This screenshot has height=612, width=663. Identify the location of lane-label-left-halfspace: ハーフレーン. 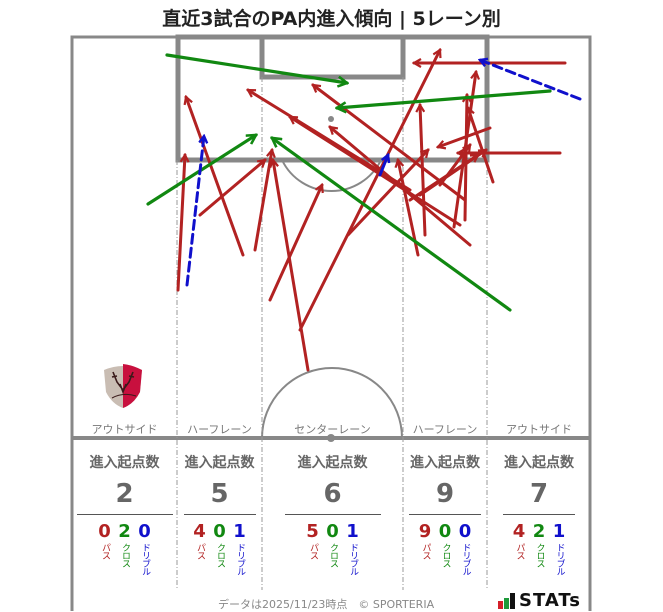
(219, 429).